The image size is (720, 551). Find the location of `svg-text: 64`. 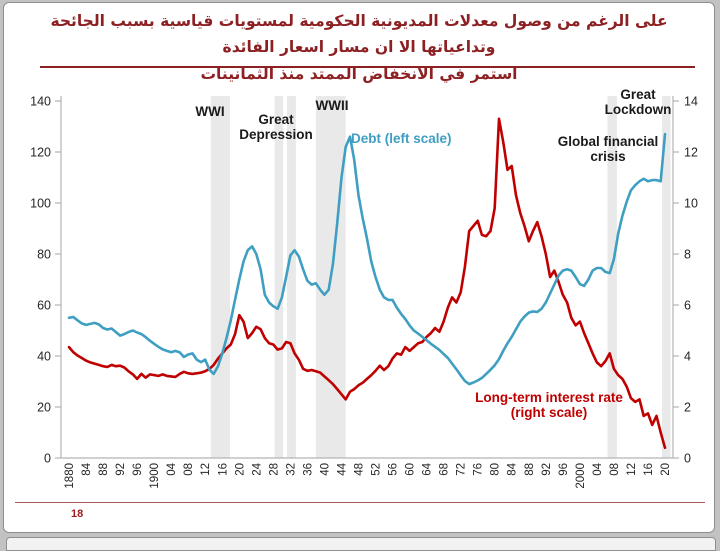

svg-text: 64 is located at coordinates (428, 468).